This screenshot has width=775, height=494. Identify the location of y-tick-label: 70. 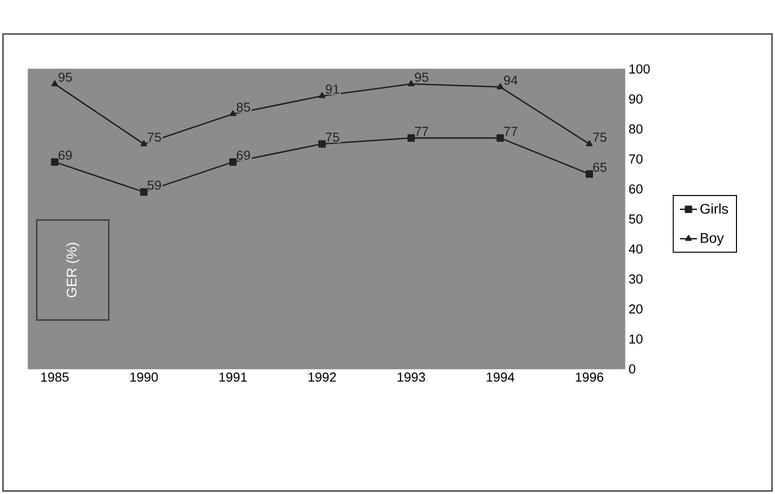
(635, 159).